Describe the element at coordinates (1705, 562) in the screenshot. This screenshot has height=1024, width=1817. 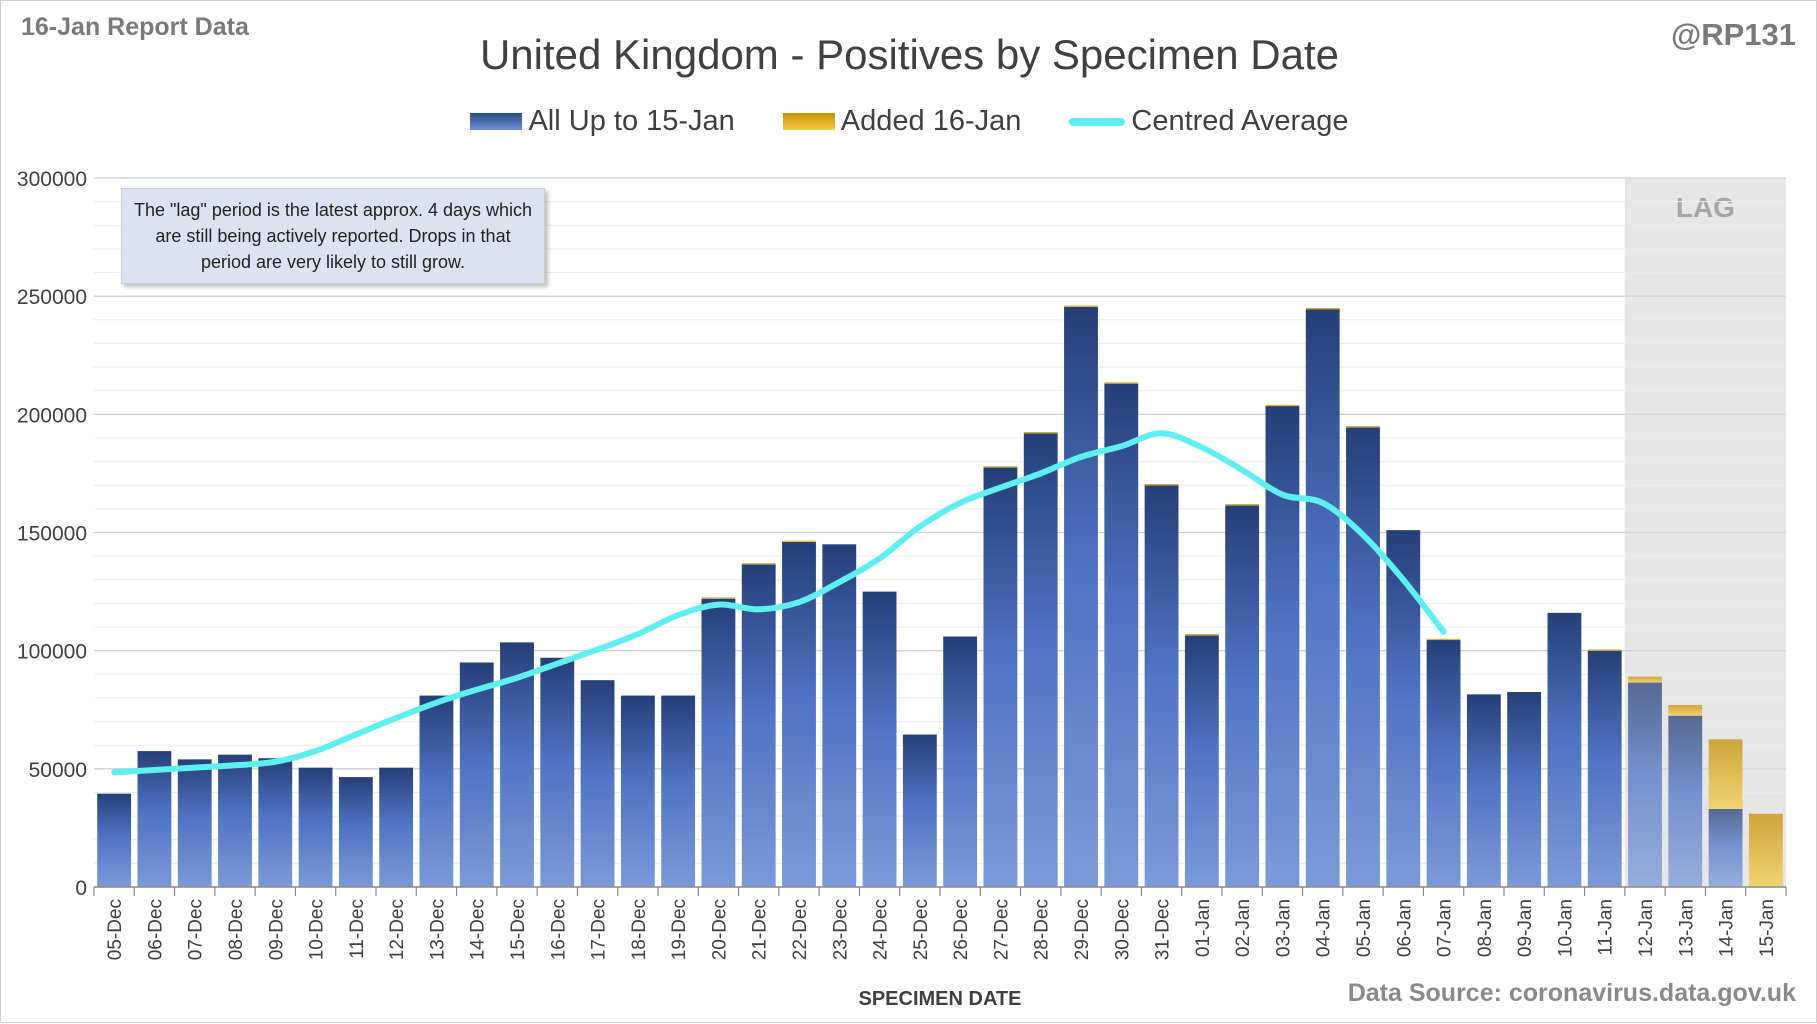
I see `lag-overlay` at that location.